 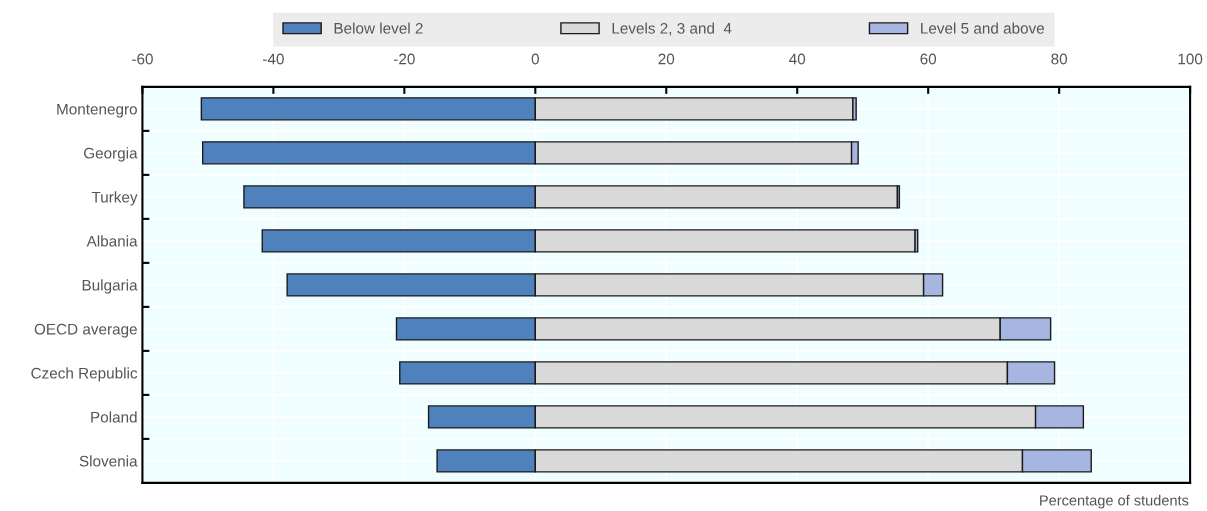 I want to click on y-tick-label: Georgia, so click(x=110, y=154).